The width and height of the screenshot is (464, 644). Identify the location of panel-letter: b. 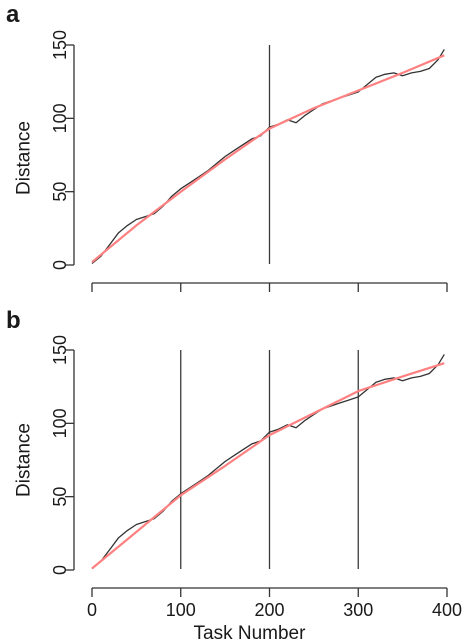
(13, 320).